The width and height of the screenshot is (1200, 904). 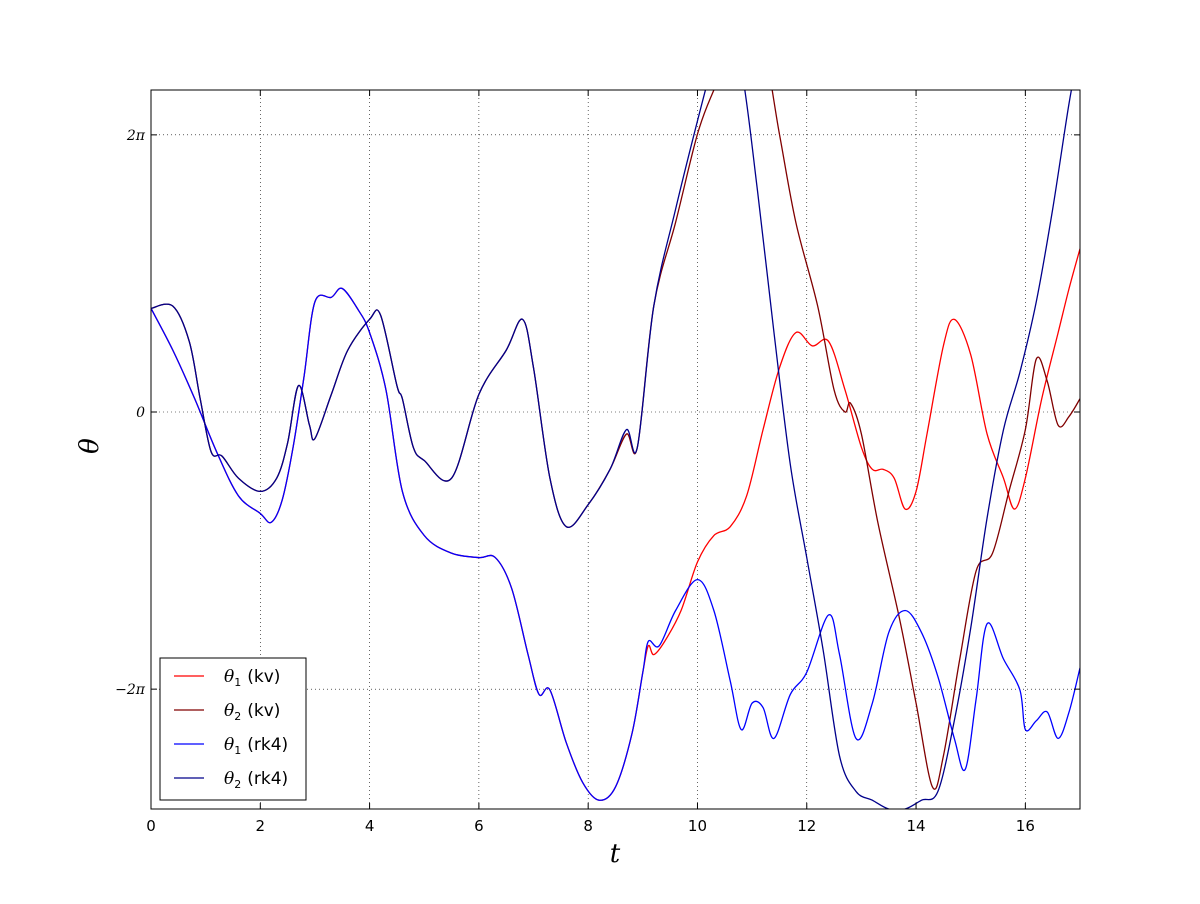 What do you see at coordinates (588, 826) in the screenshot?
I see `x-tick-label: 8` at bounding box center [588, 826].